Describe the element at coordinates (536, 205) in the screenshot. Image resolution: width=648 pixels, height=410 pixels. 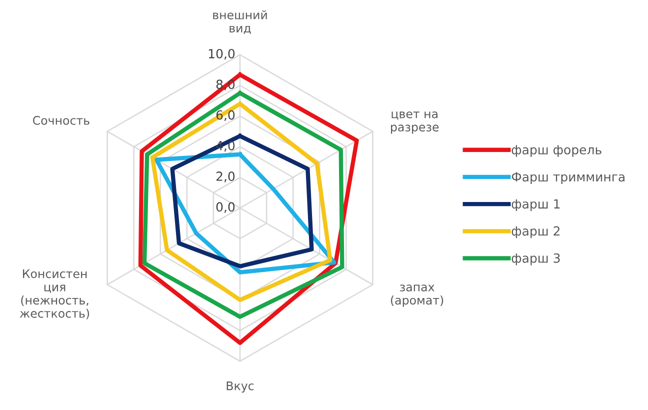
I see `legend-label: фарш 1` at that location.